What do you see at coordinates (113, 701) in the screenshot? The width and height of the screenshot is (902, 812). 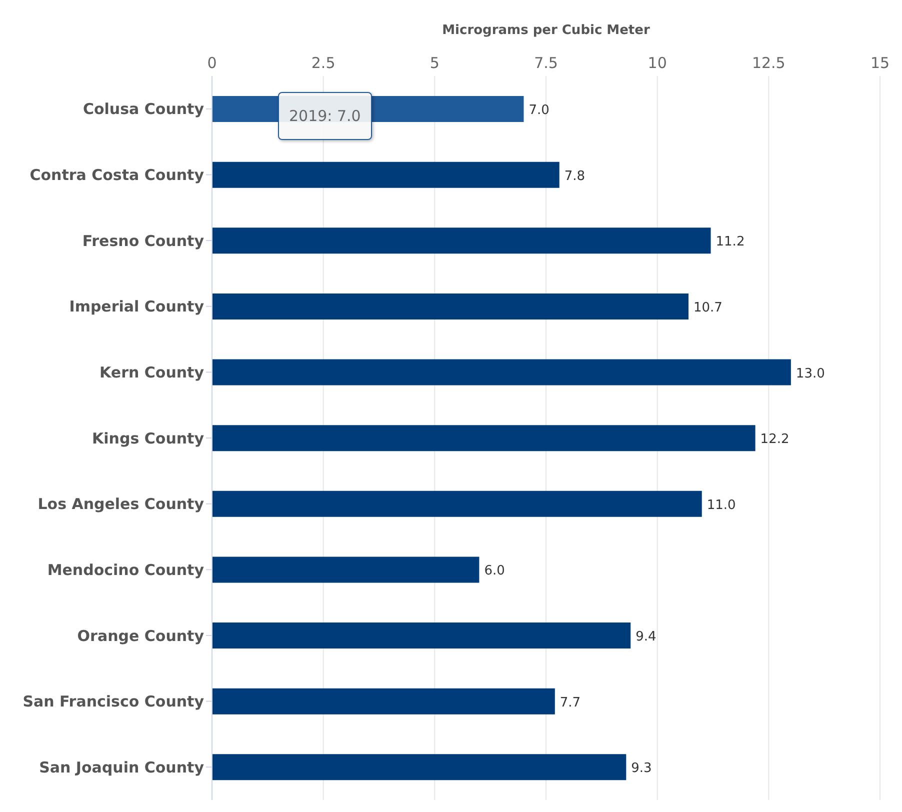 I see `y-tick-label: San Francisco County` at bounding box center [113, 701].